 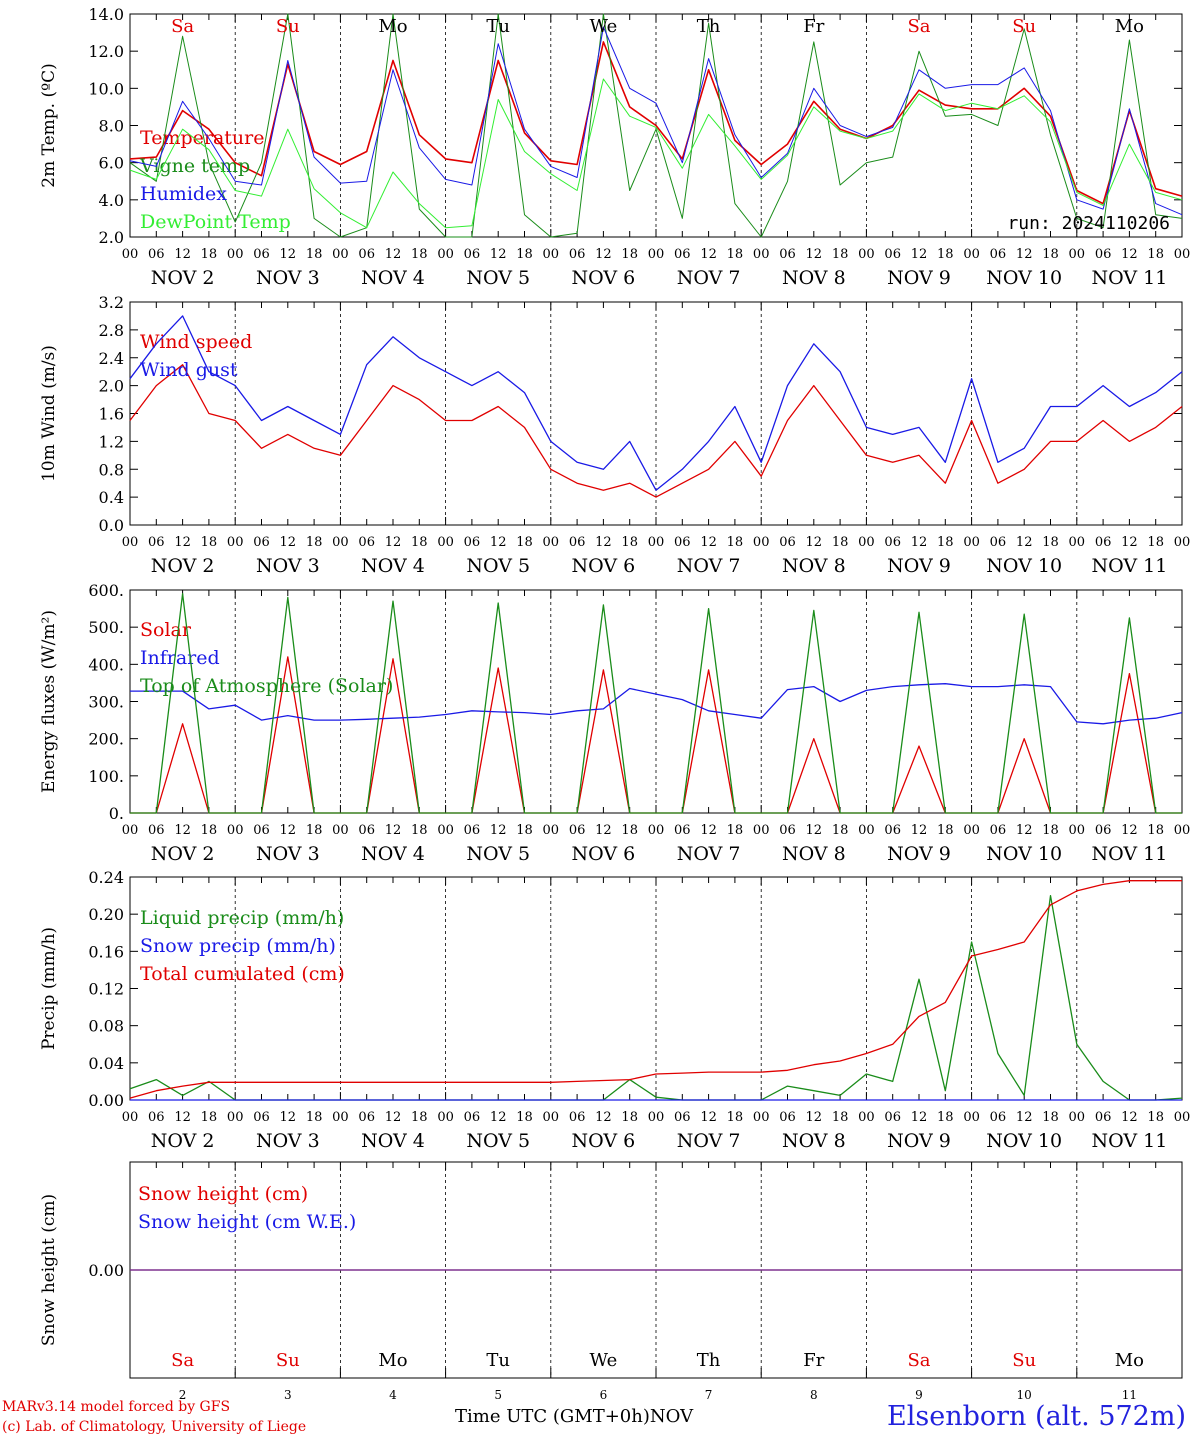 I want to click on energy-hour-label: 18, so click(x=945, y=830).